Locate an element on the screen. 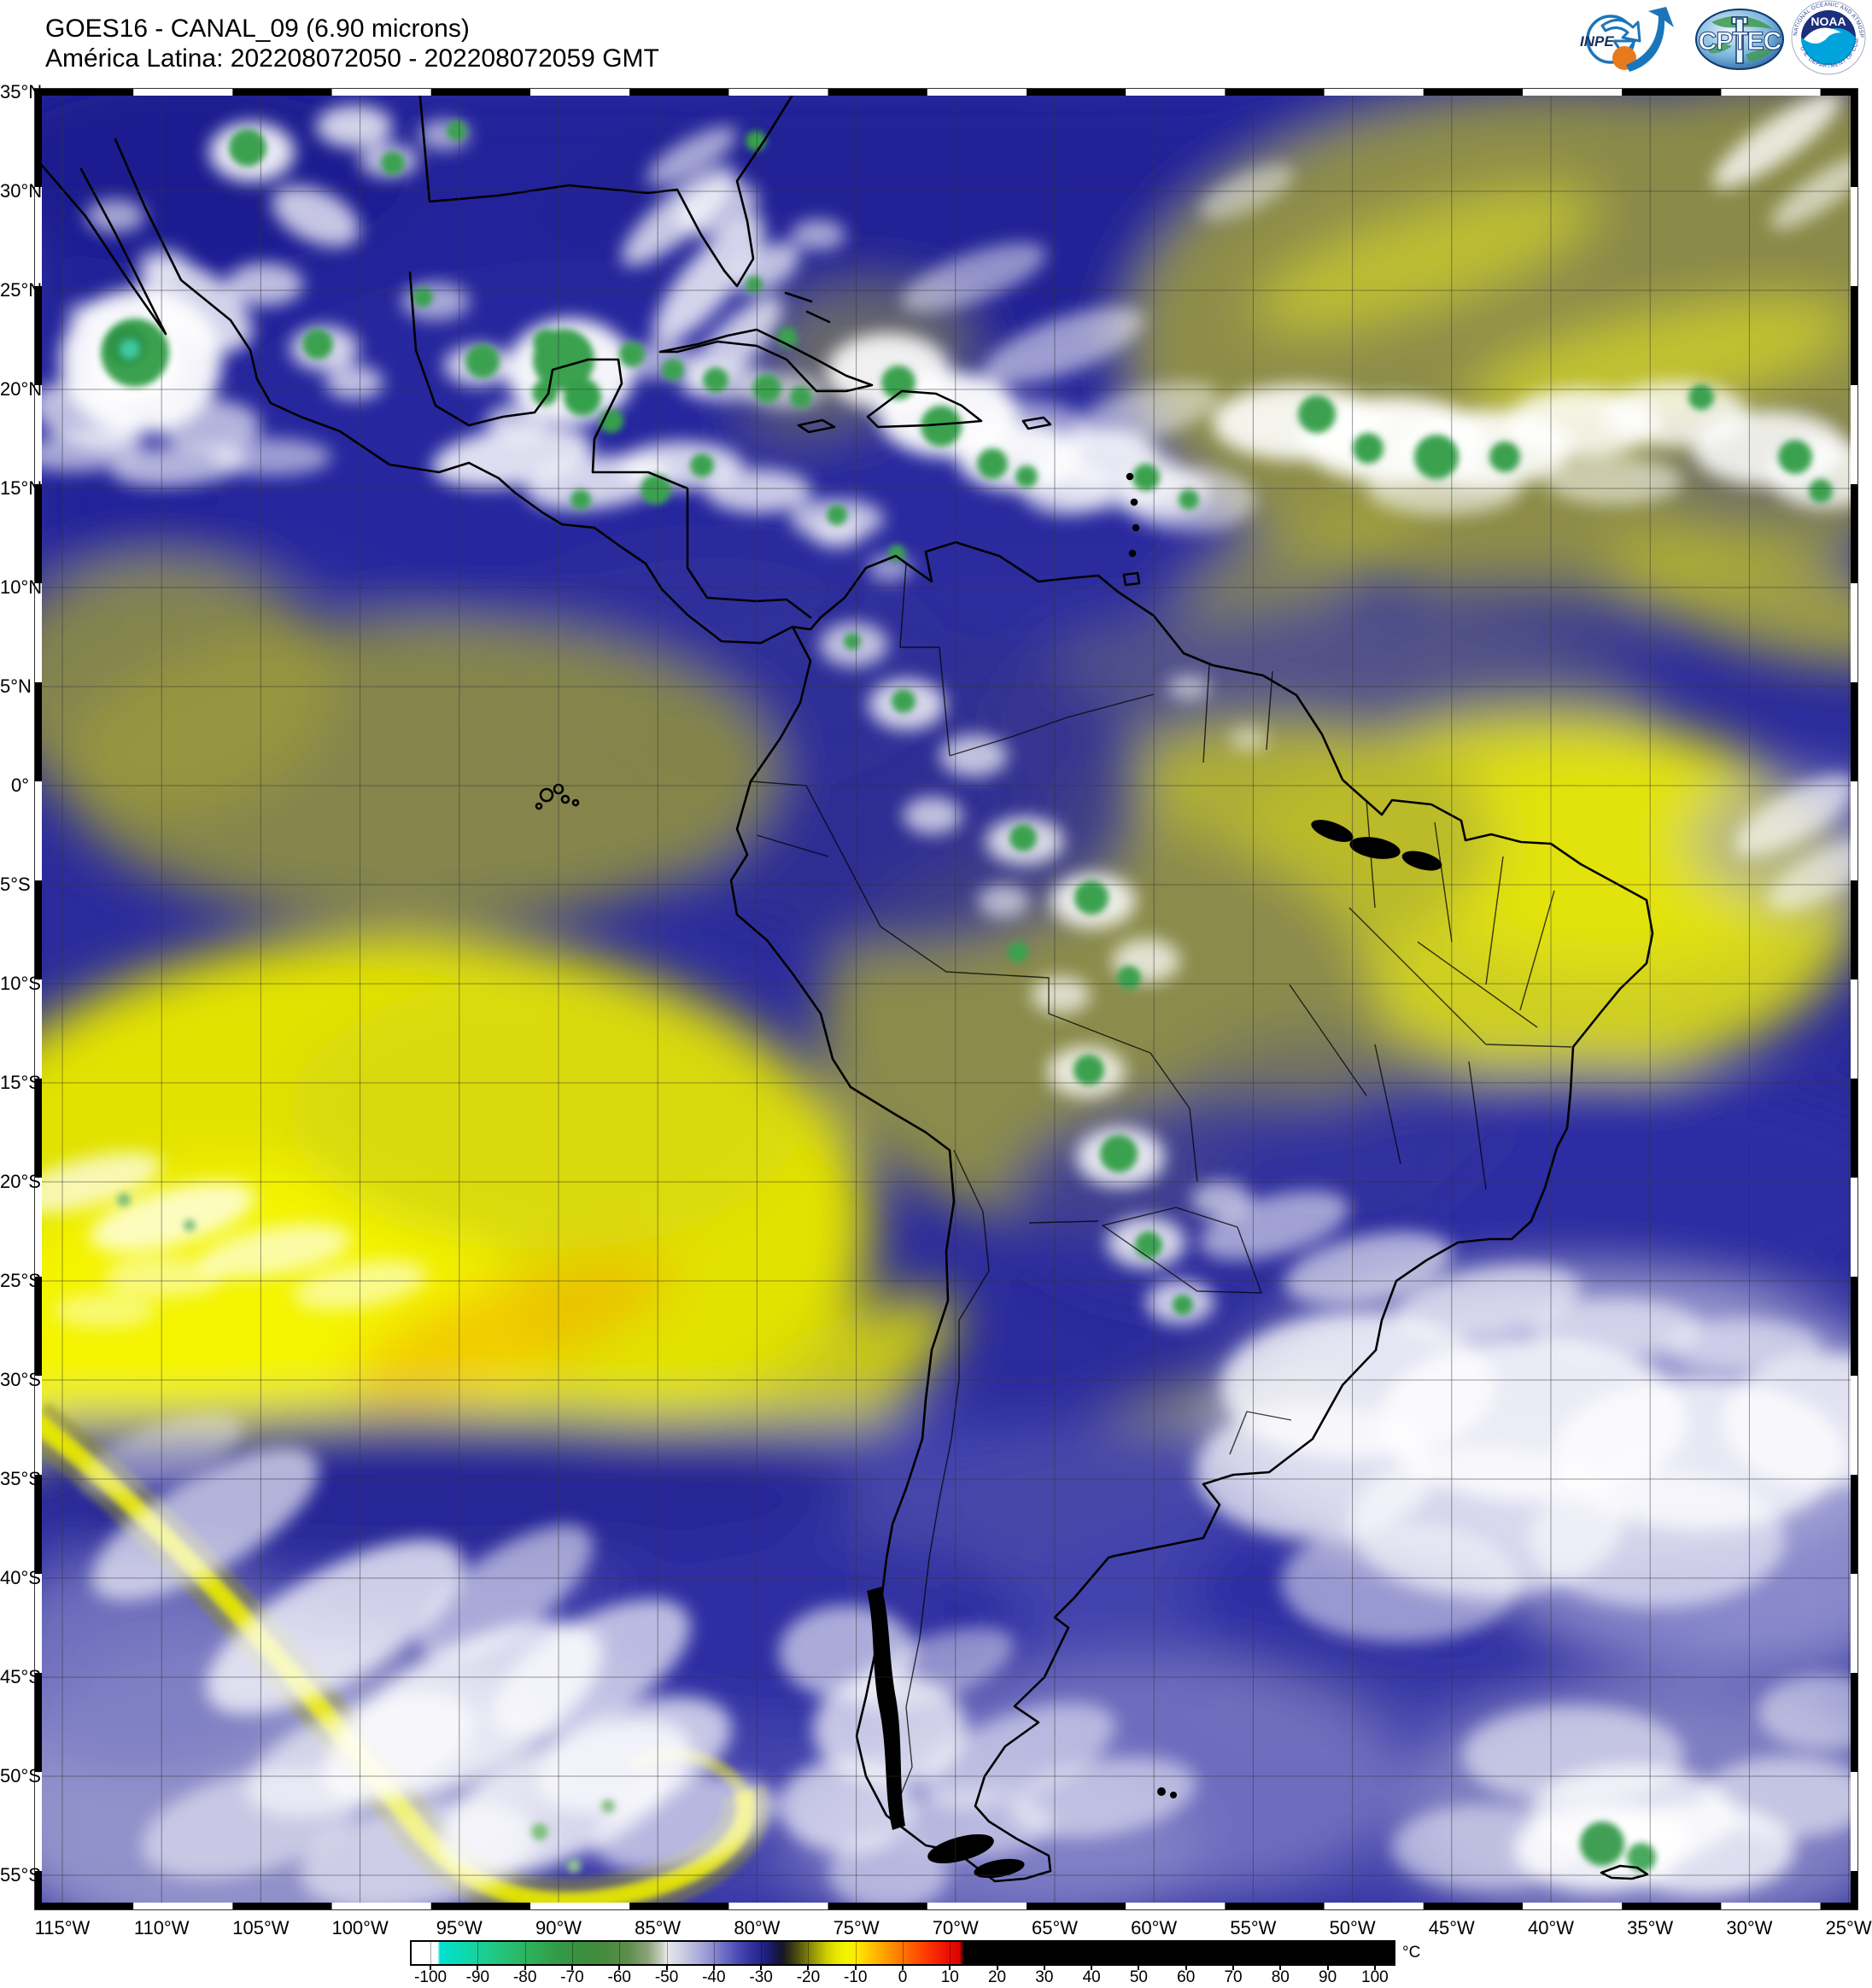  lat-label: 5°N is located at coordinates (16, 686).